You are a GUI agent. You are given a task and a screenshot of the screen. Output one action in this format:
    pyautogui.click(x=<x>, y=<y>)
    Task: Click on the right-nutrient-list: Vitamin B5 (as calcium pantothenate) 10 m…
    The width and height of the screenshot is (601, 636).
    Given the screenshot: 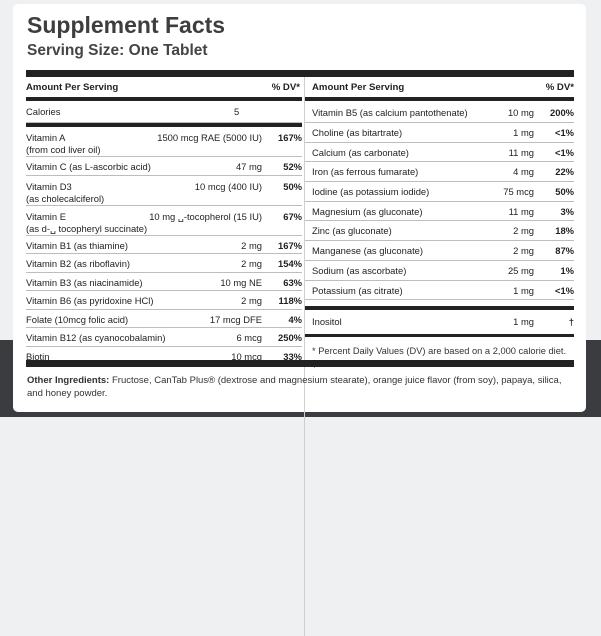 What is the action you would take?
    pyautogui.click(x=439, y=201)
    